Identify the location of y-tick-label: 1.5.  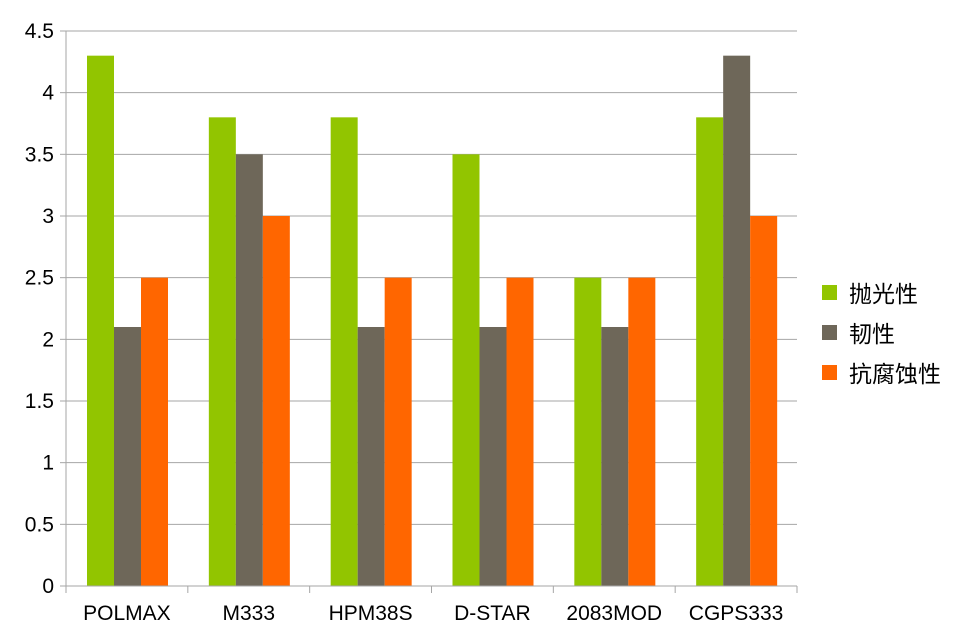
(39, 401).